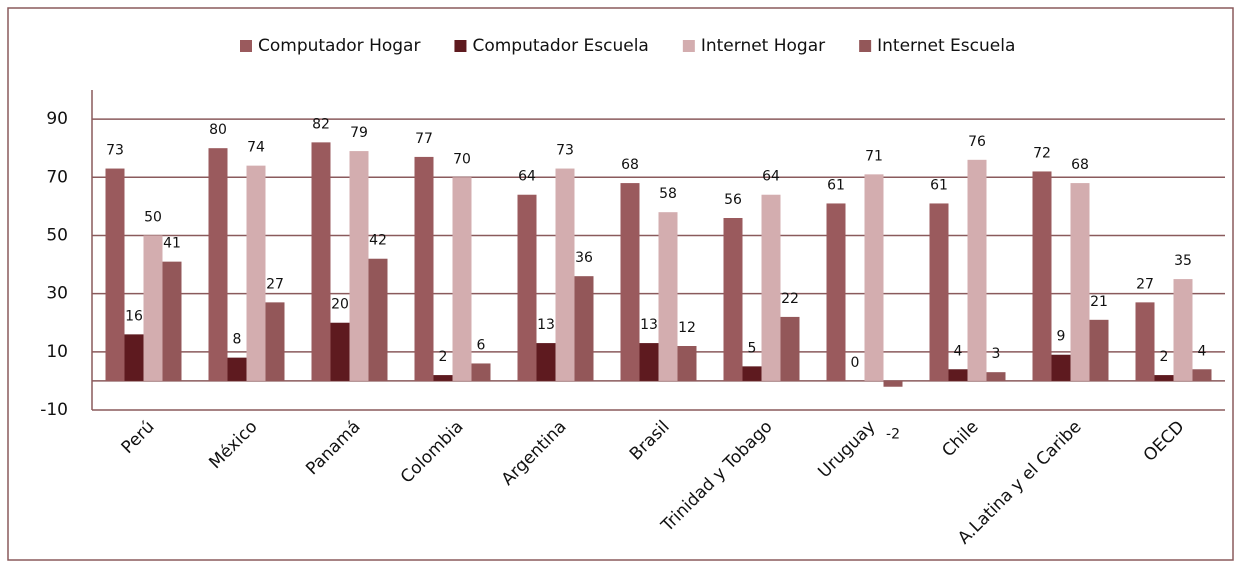 Image resolution: width=1240 pixels, height=568 pixels. Describe the element at coordinates (57, 177) in the screenshot. I see `y-tick-label: 70` at that location.